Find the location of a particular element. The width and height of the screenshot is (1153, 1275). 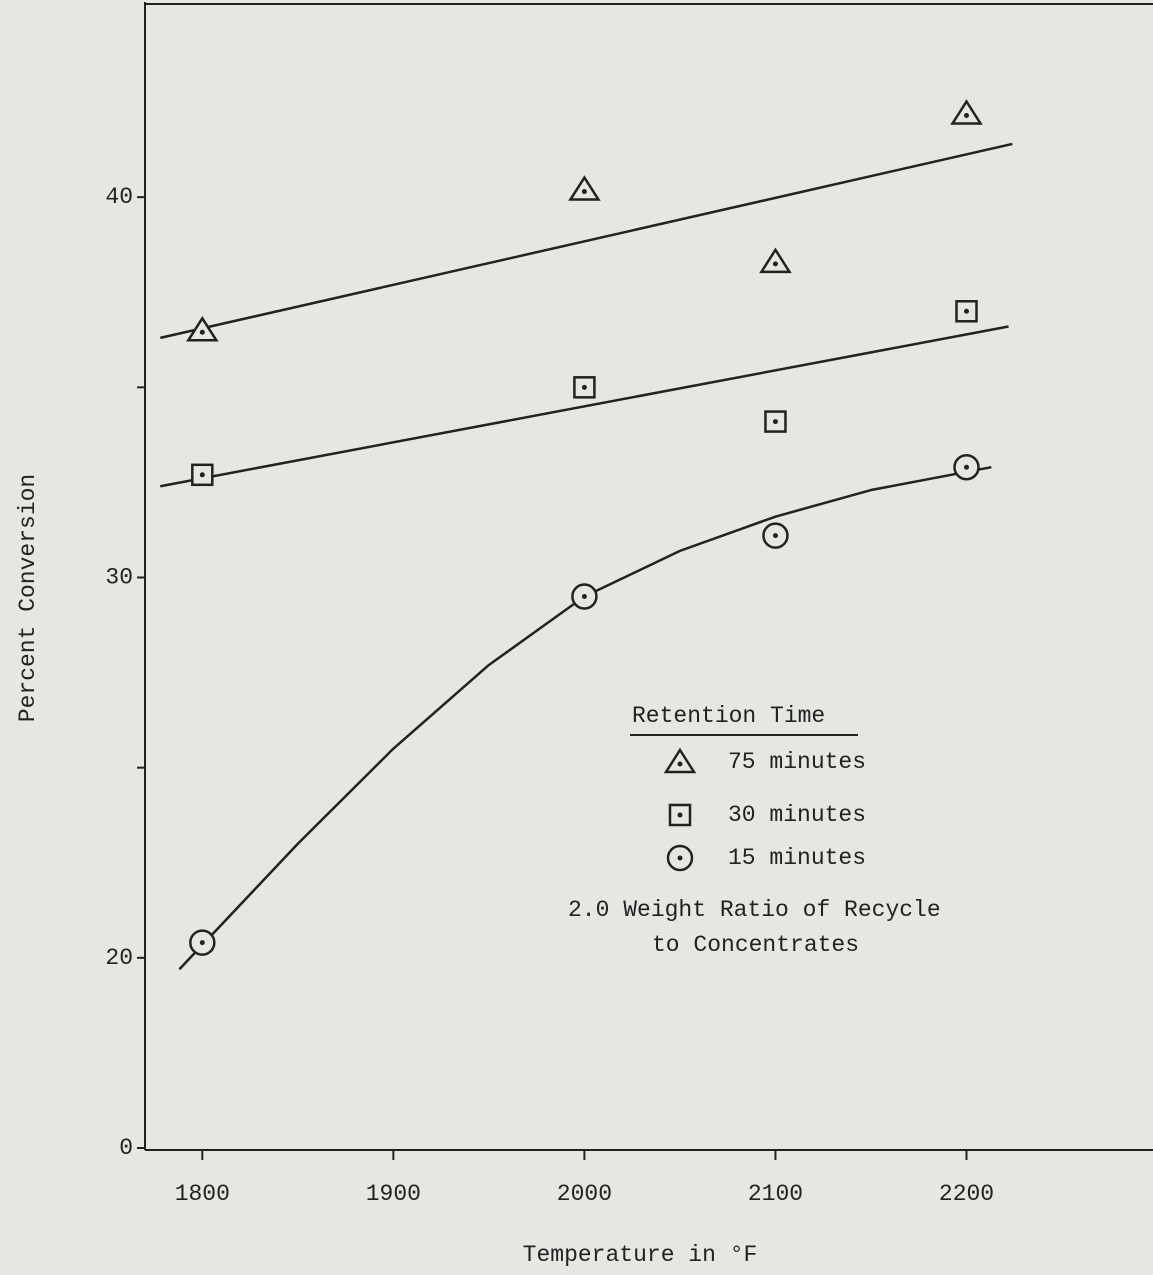

legend-label: 75 minutes is located at coordinates (797, 762).